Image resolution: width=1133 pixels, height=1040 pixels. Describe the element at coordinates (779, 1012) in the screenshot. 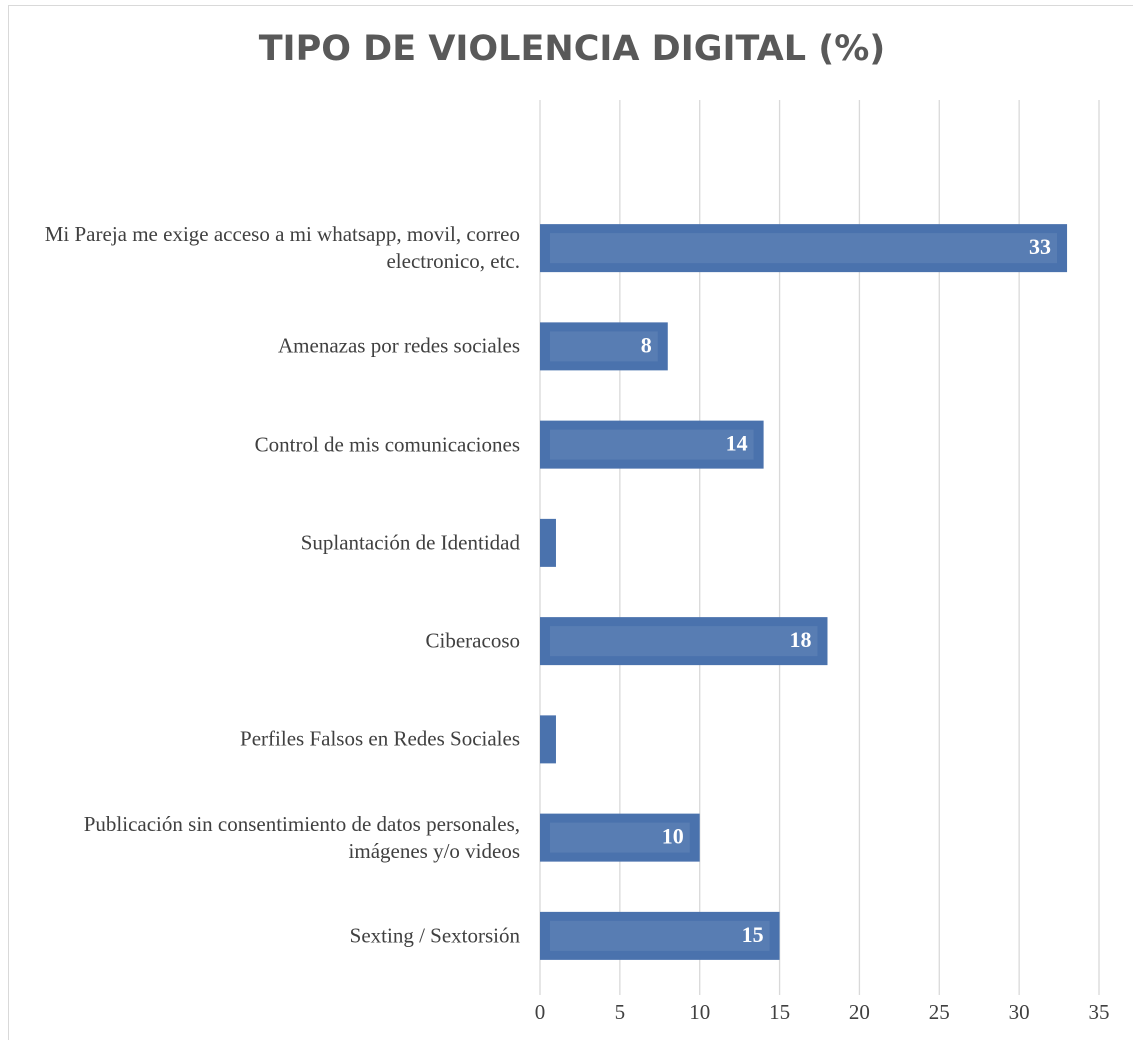

I see `x-tick-label: 15` at that location.